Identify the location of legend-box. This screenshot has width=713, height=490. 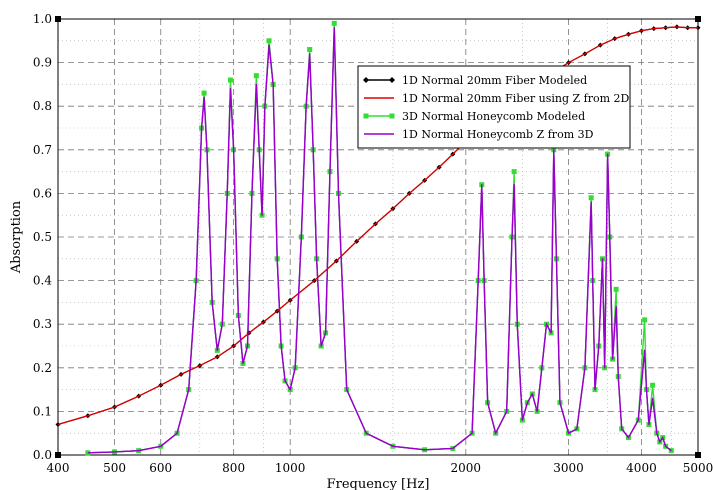
(494, 107).